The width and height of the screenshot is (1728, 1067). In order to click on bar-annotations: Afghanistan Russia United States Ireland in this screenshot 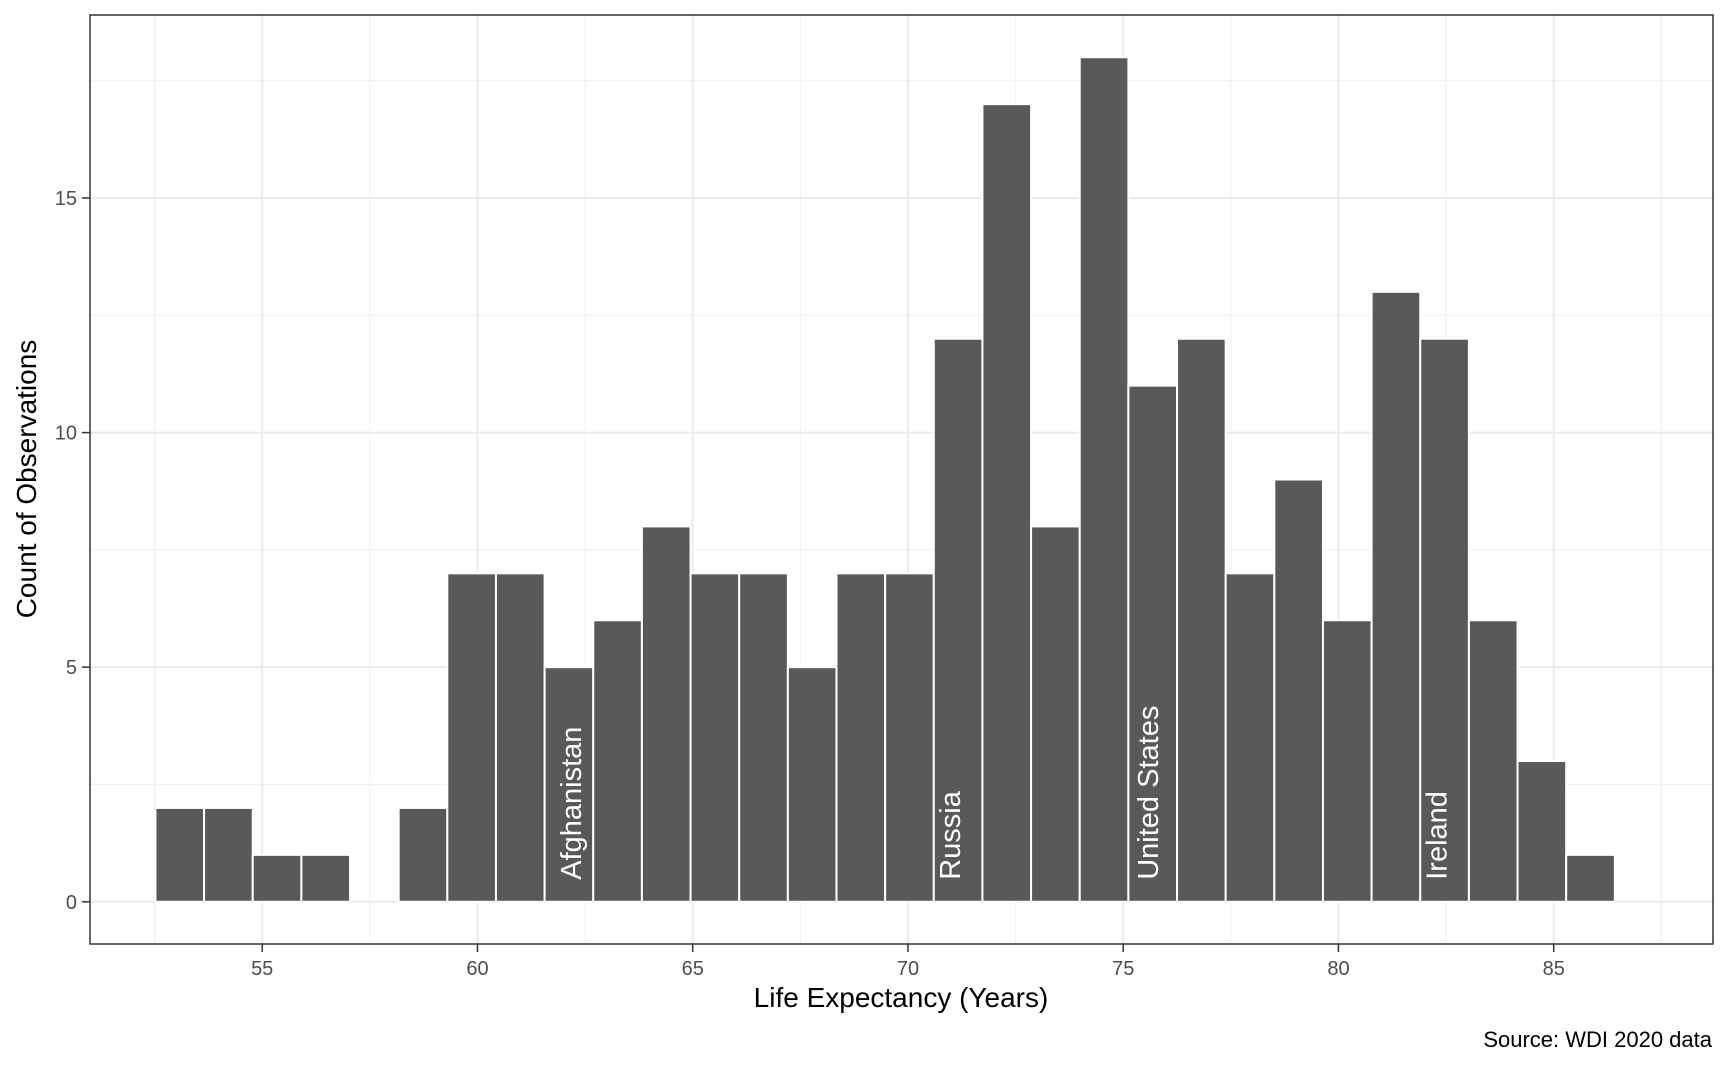, I will do `click(1004, 793)`.